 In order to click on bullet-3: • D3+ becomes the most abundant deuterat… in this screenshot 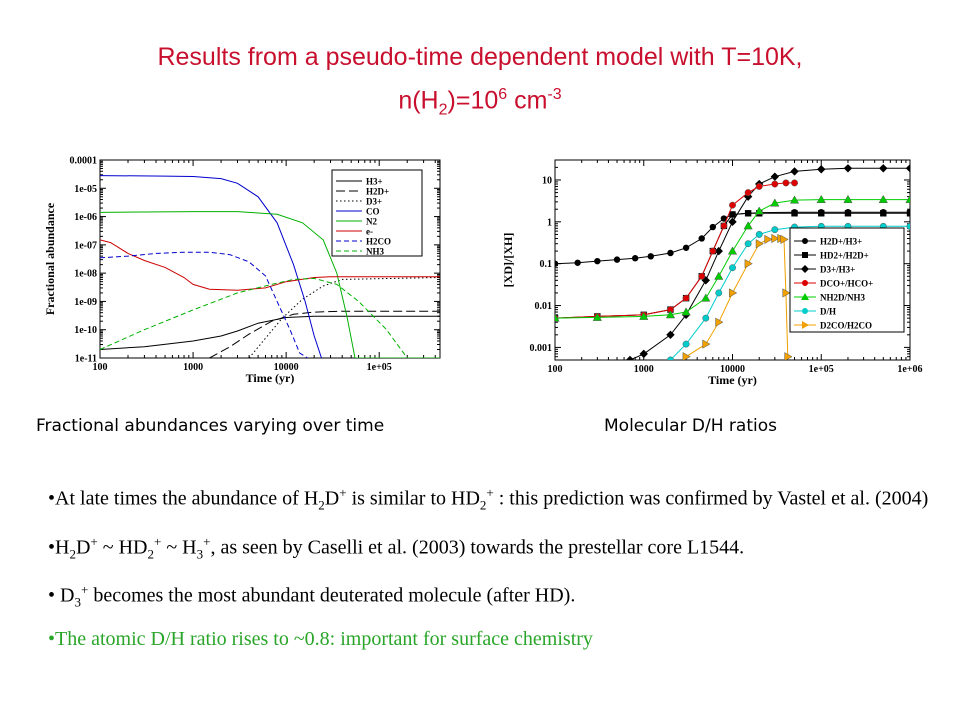, I will do `click(312, 596)`.